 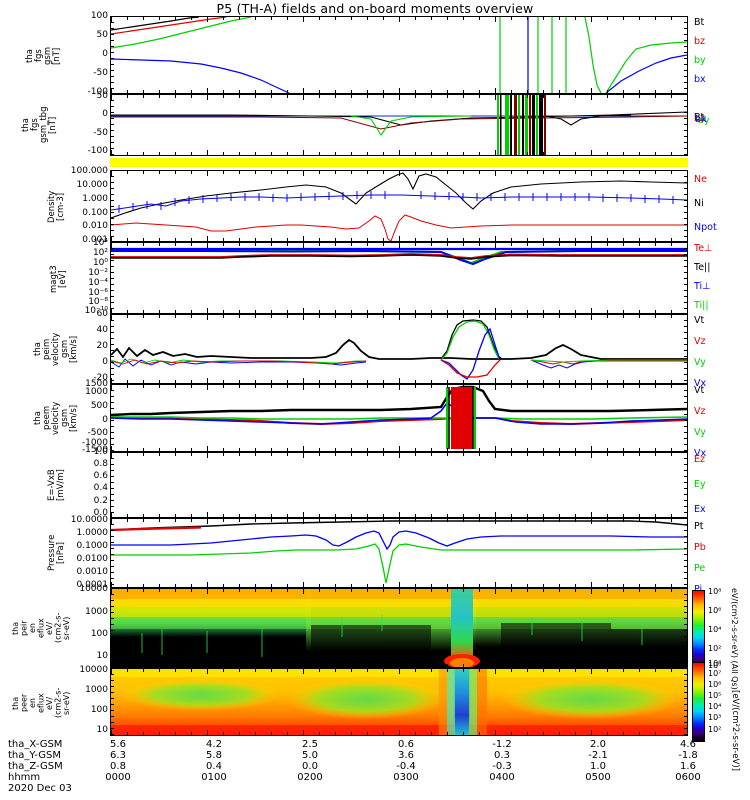 What do you see at coordinates (399, 485) in the screenshot?
I see `panel-efield` at bounding box center [399, 485].